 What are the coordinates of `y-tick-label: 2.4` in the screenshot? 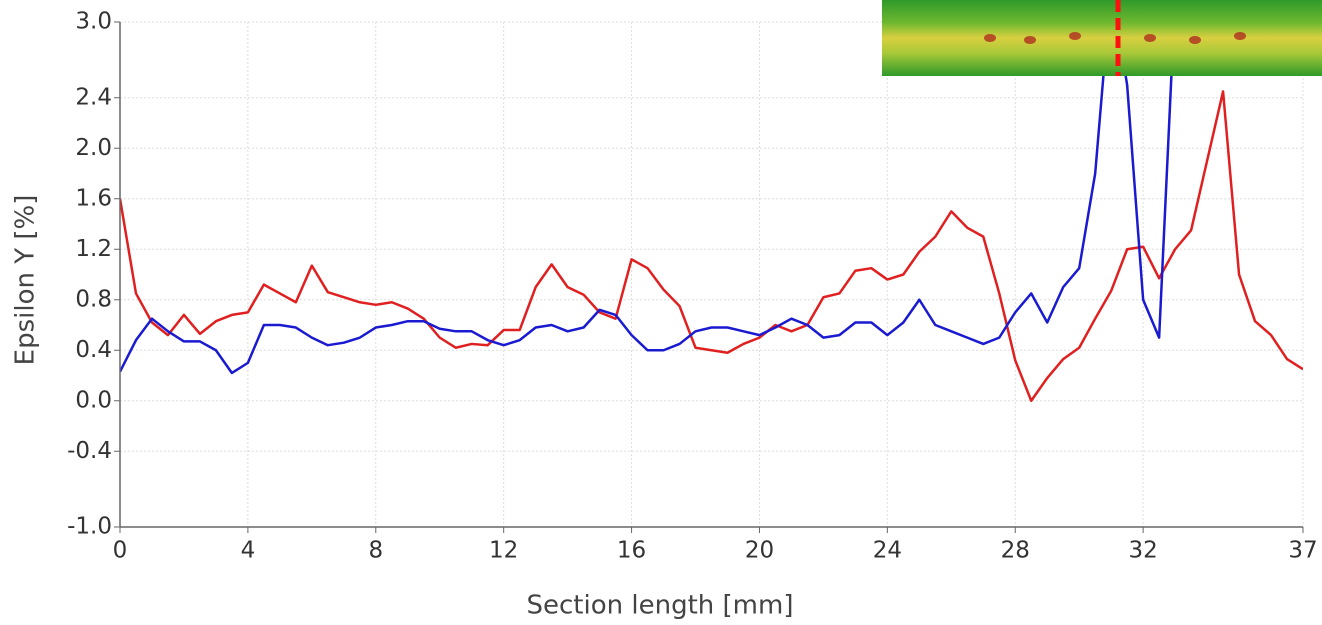 It's located at (93, 97).